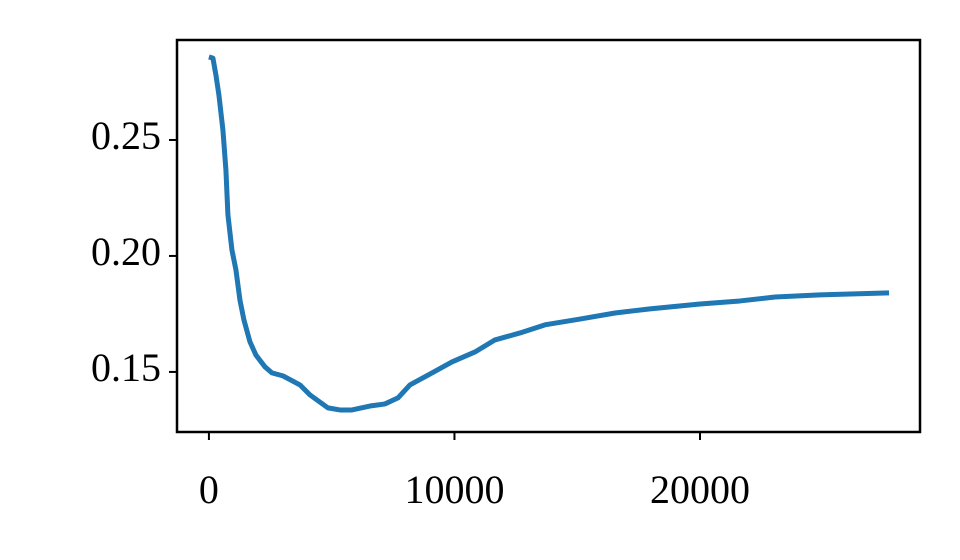  Describe the element at coordinates (209, 489) in the screenshot. I see `x-tick-label: 0` at that location.